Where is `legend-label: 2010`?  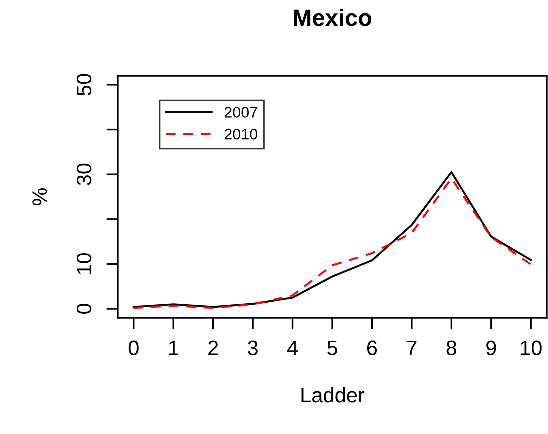 legend-label: 2010 is located at coordinates (241, 134).